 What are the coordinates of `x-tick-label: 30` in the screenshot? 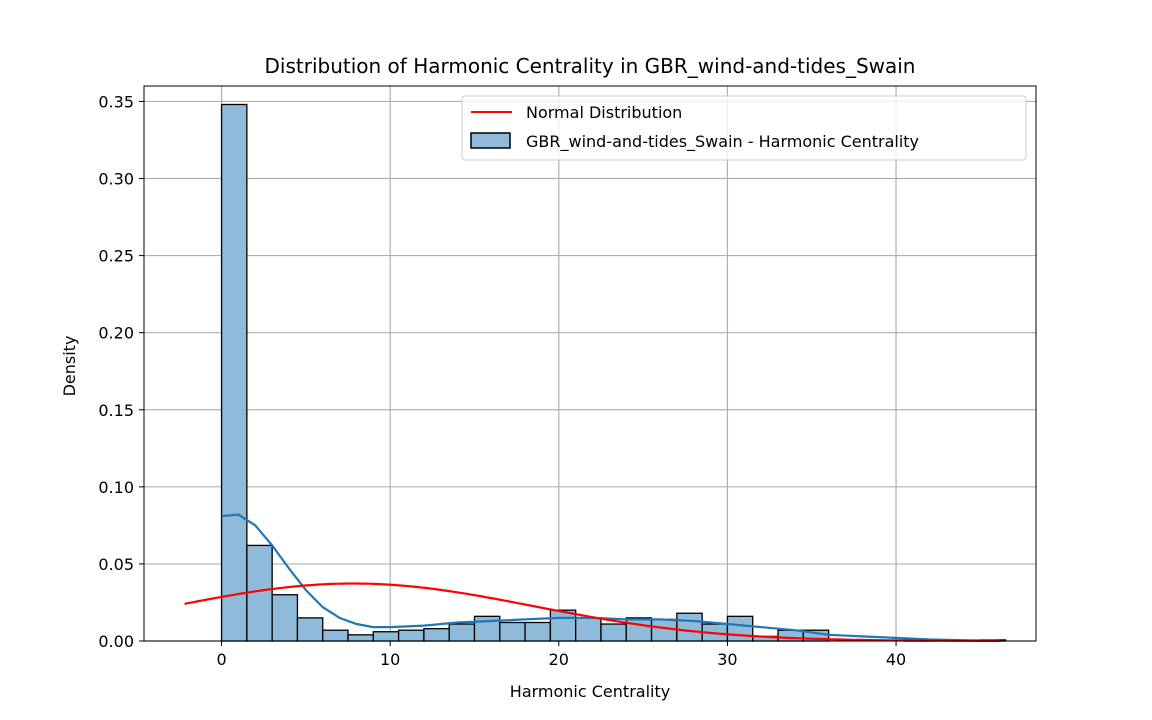 It's located at (727, 659).